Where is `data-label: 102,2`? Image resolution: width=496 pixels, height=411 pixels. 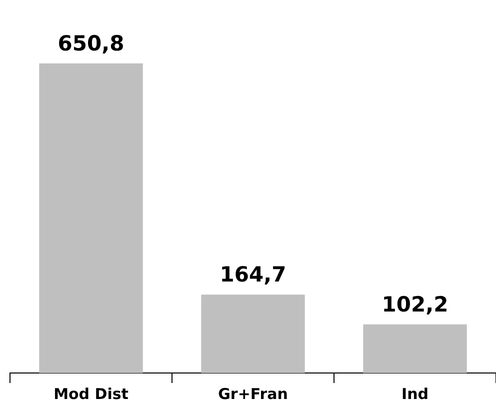
data-label: 102,2 is located at coordinates (415, 304).